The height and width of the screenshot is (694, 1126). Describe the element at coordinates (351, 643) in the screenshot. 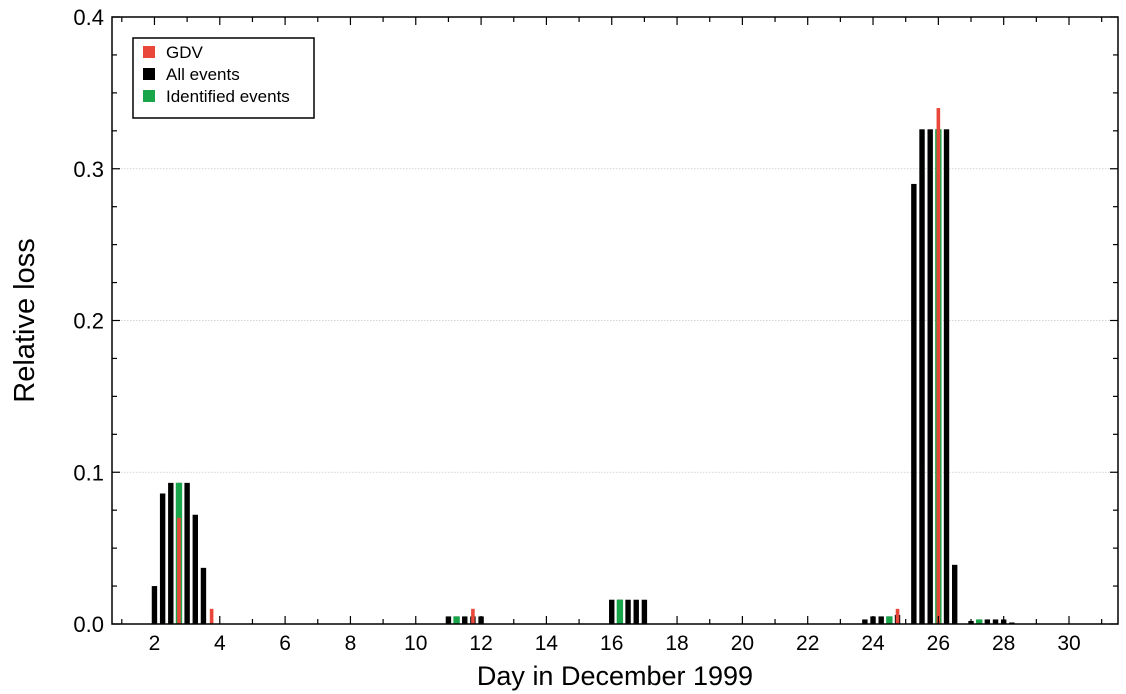

I see `x-tick-label-8: 8` at that location.